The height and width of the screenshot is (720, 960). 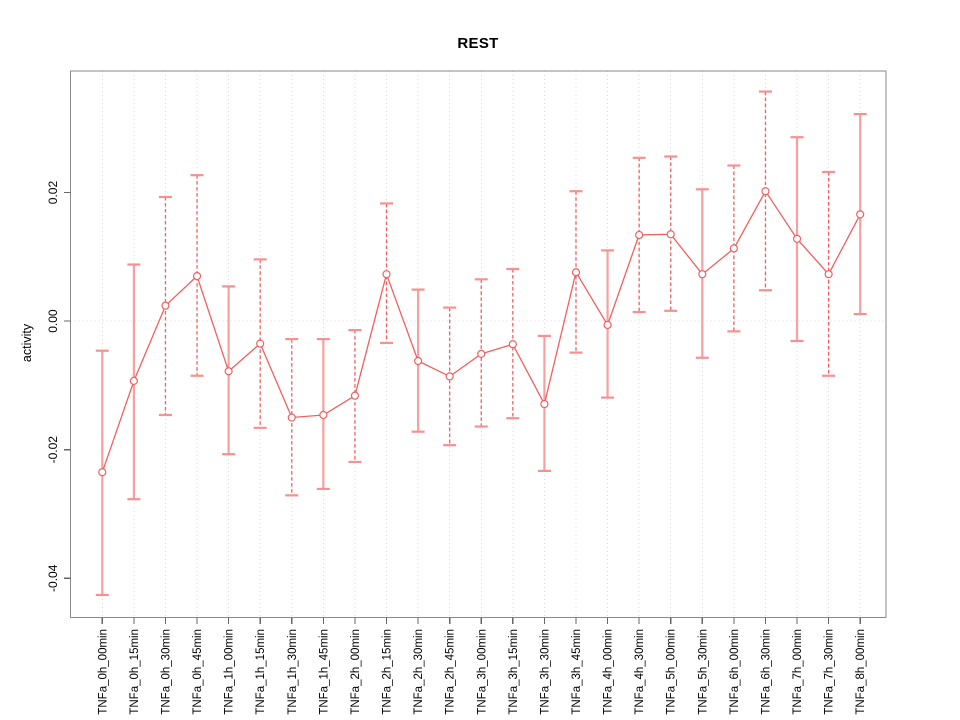 What do you see at coordinates (482, 672) in the screenshot?
I see `x-tick-label: TNFa_3h_00min` at bounding box center [482, 672].